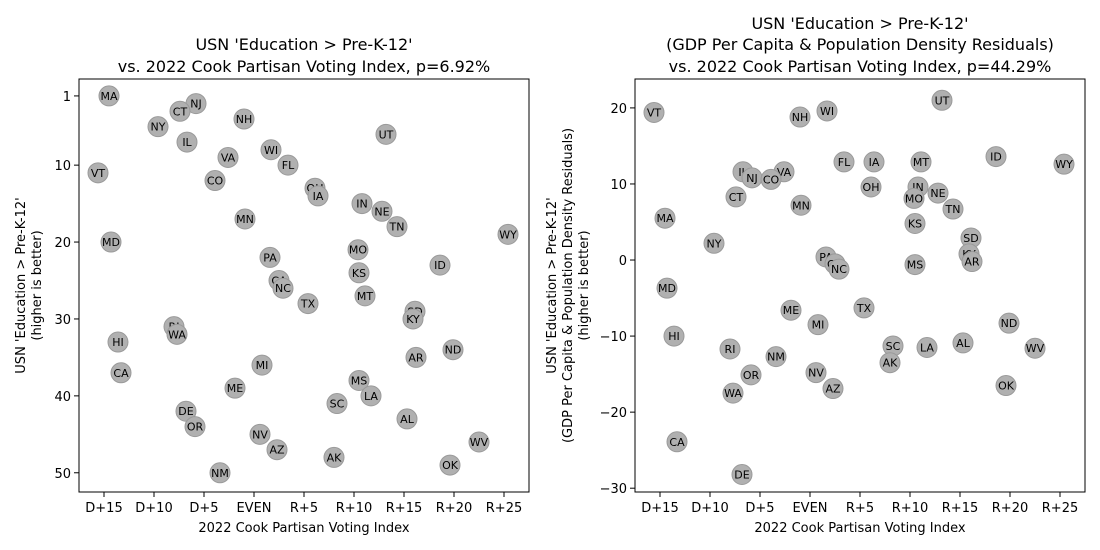 The image size is (1100, 550). What do you see at coordinates (37, 285) in the screenshot?
I see `y-axis-label: (higher is better)` at bounding box center [37, 285].